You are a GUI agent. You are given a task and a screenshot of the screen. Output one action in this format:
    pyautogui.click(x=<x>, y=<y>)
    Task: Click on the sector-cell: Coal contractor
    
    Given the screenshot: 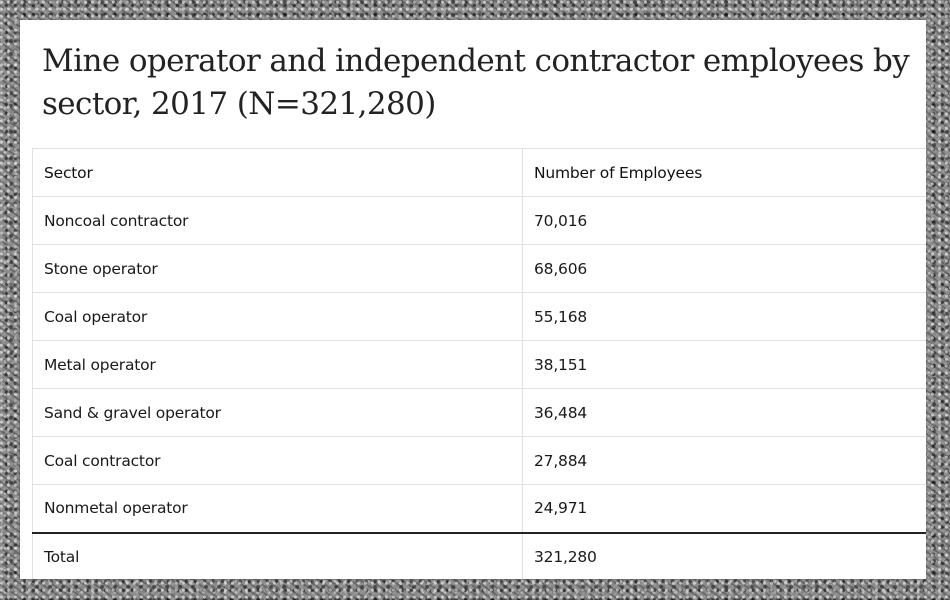 What is the action you would take?
    pyautogui.click(x=277, y=460)
    